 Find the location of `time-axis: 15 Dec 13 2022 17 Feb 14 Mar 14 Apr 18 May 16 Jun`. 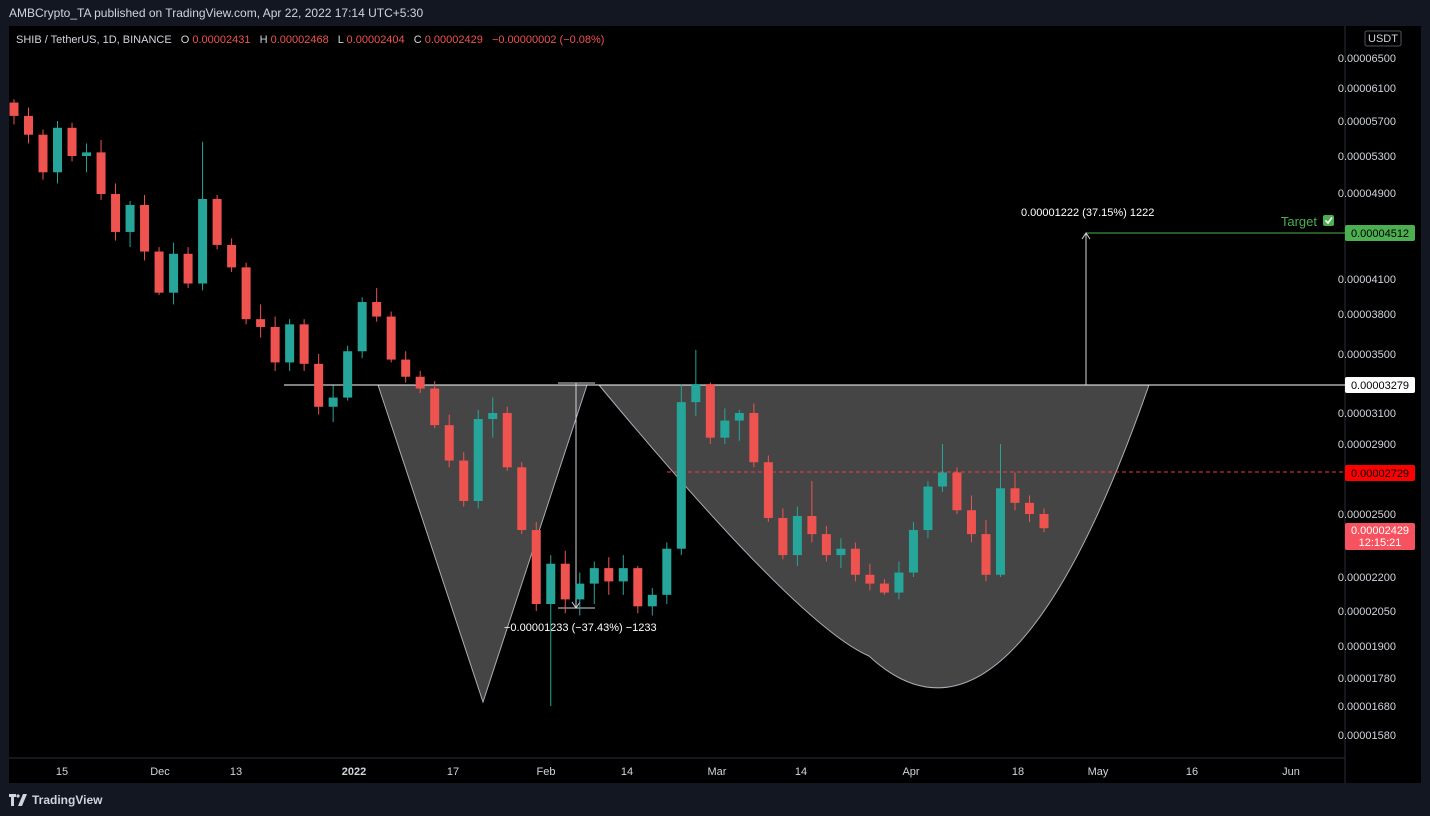

time-axis: 15 Dec 13 2022 17 Feb 14 Mar 14 Apr 18 May 16 Jun is located at coordinates (678, 772).